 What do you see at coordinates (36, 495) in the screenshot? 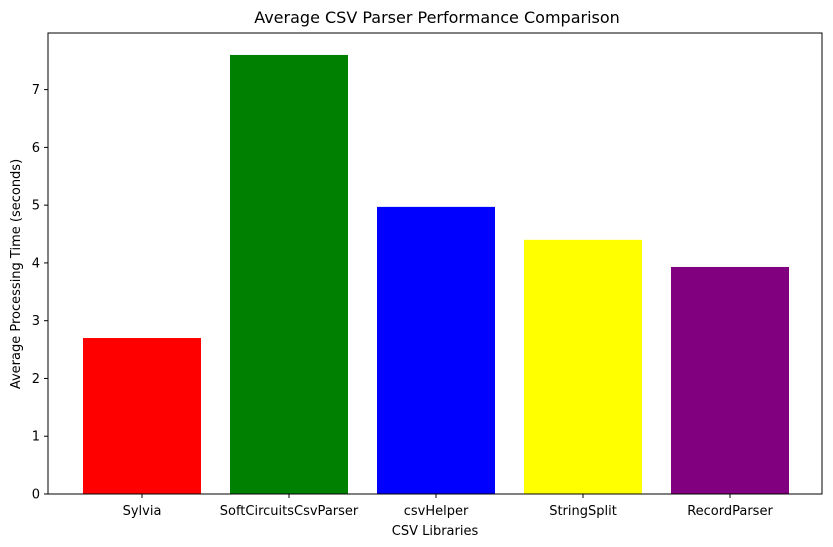
I see `y-tick-label: 0` at bounding box center [36, 495].